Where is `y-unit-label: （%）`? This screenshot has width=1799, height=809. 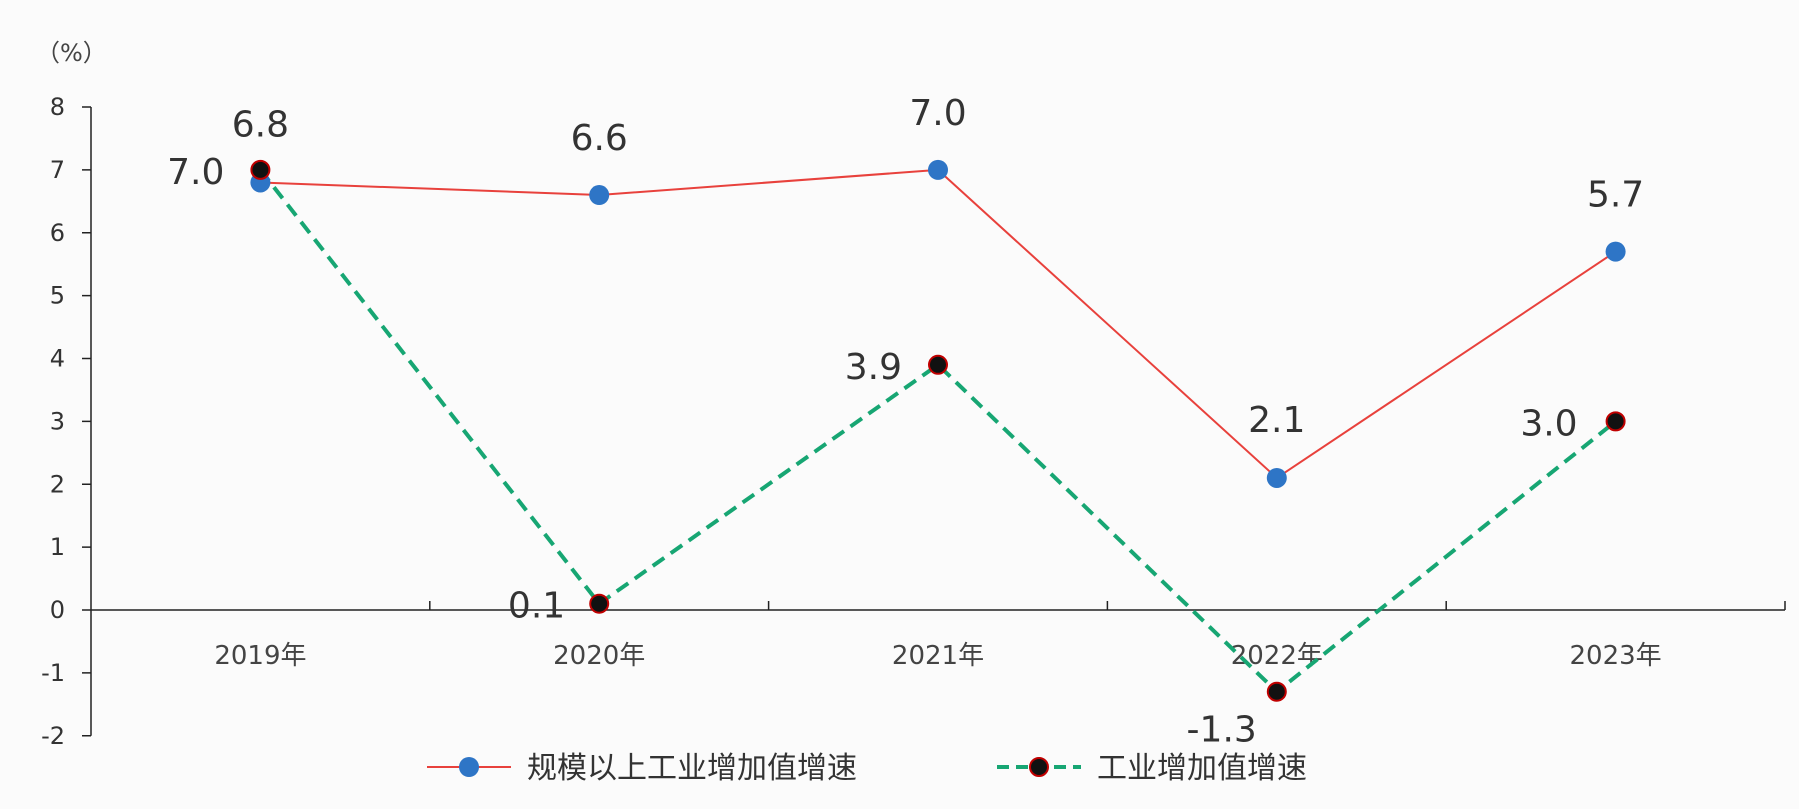 y-unit-label: （%） is located at coordinates (71, 53).